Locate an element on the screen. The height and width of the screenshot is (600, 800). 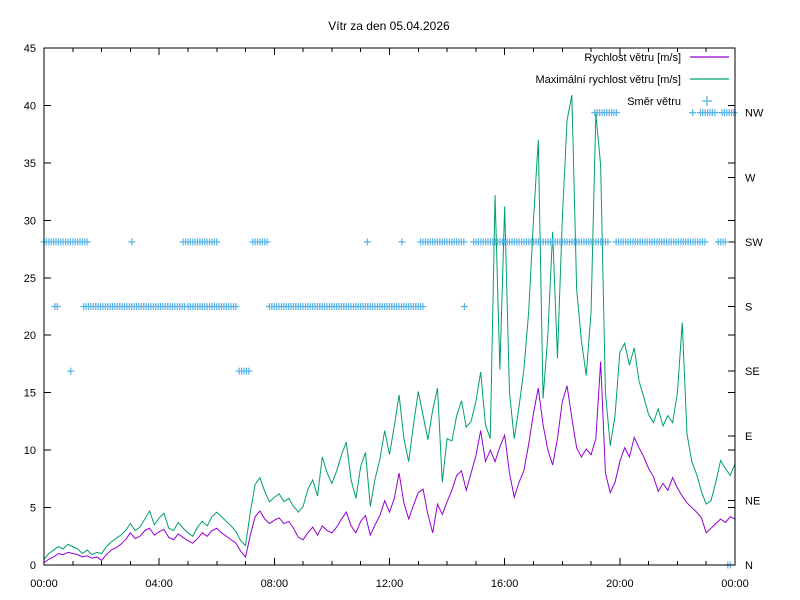
x-tick-label: 04:00 is located at coordinates (159, 584).